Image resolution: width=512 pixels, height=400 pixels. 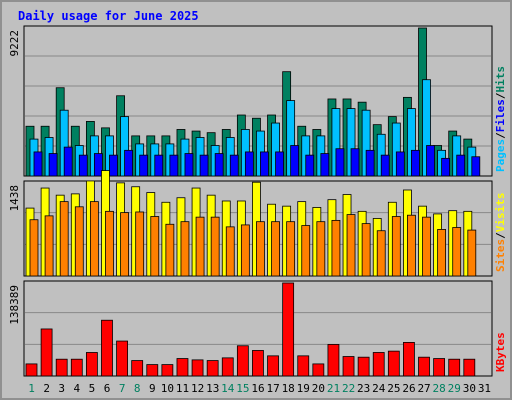 What do you see at coordinates (500, 115) in the screenshot?
I see `legend-entry: Files` at bounding box center [500, 115].